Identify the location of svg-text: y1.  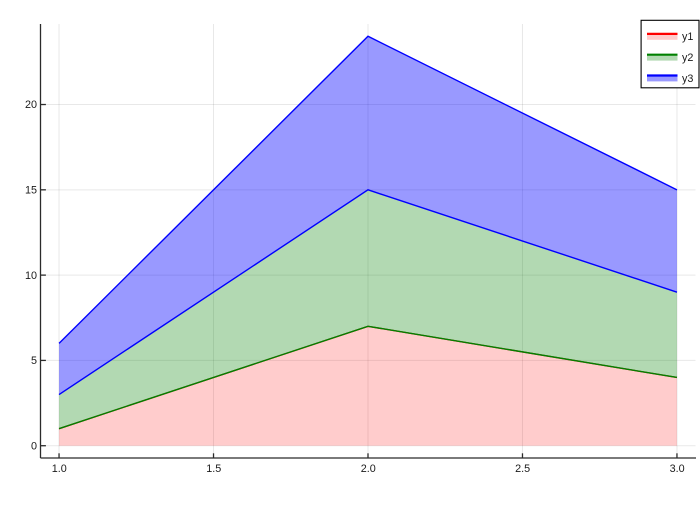
(687, 37).